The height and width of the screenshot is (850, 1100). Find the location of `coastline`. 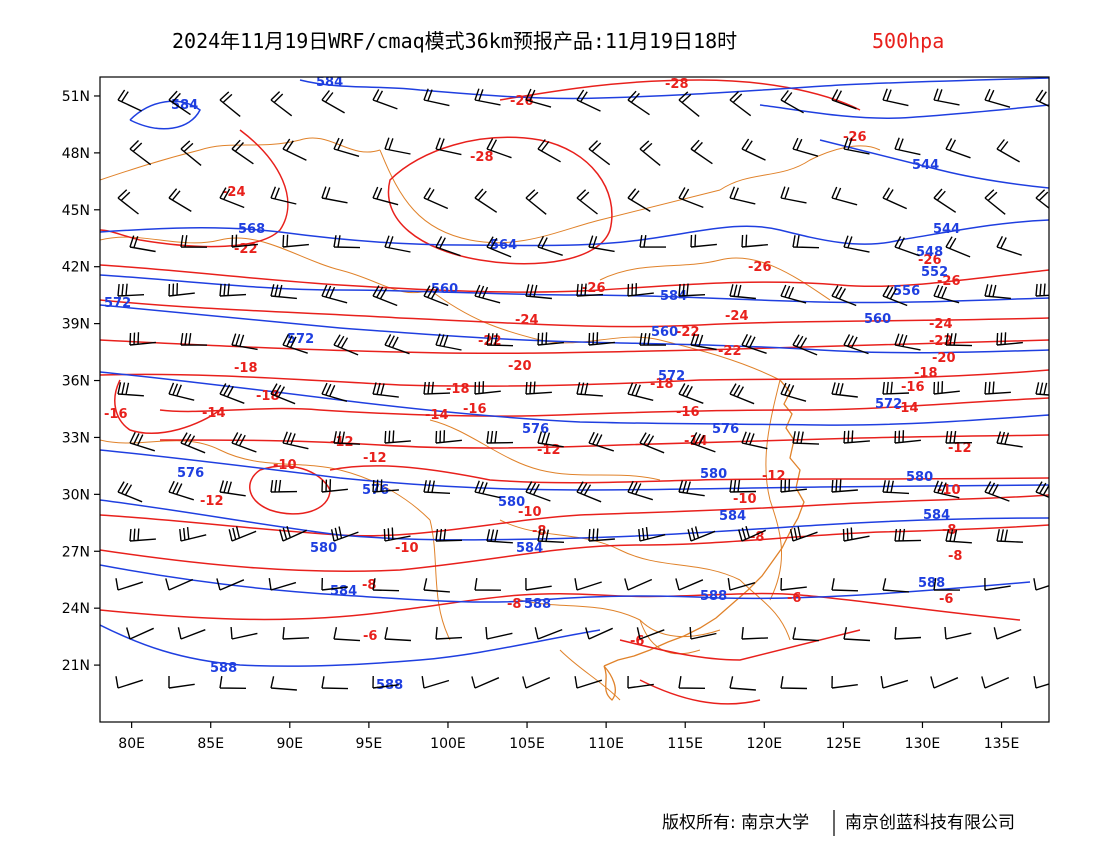

coastline is located at coordinates (704, 540).